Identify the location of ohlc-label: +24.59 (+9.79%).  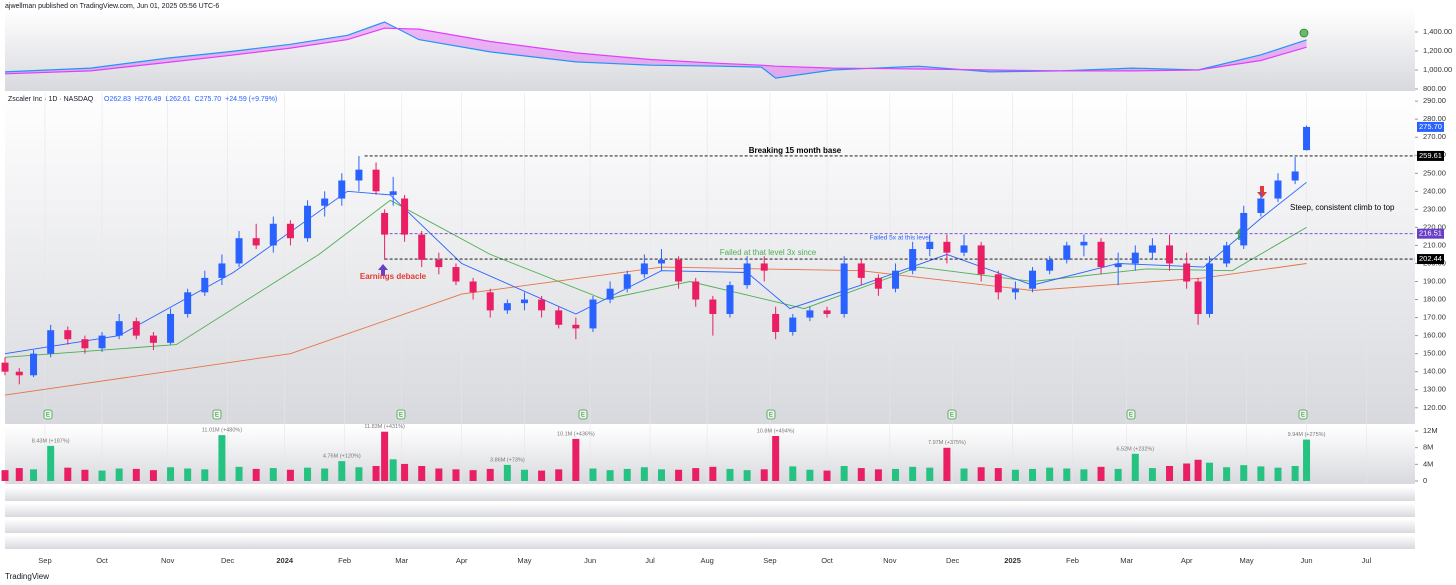
(251, 99).